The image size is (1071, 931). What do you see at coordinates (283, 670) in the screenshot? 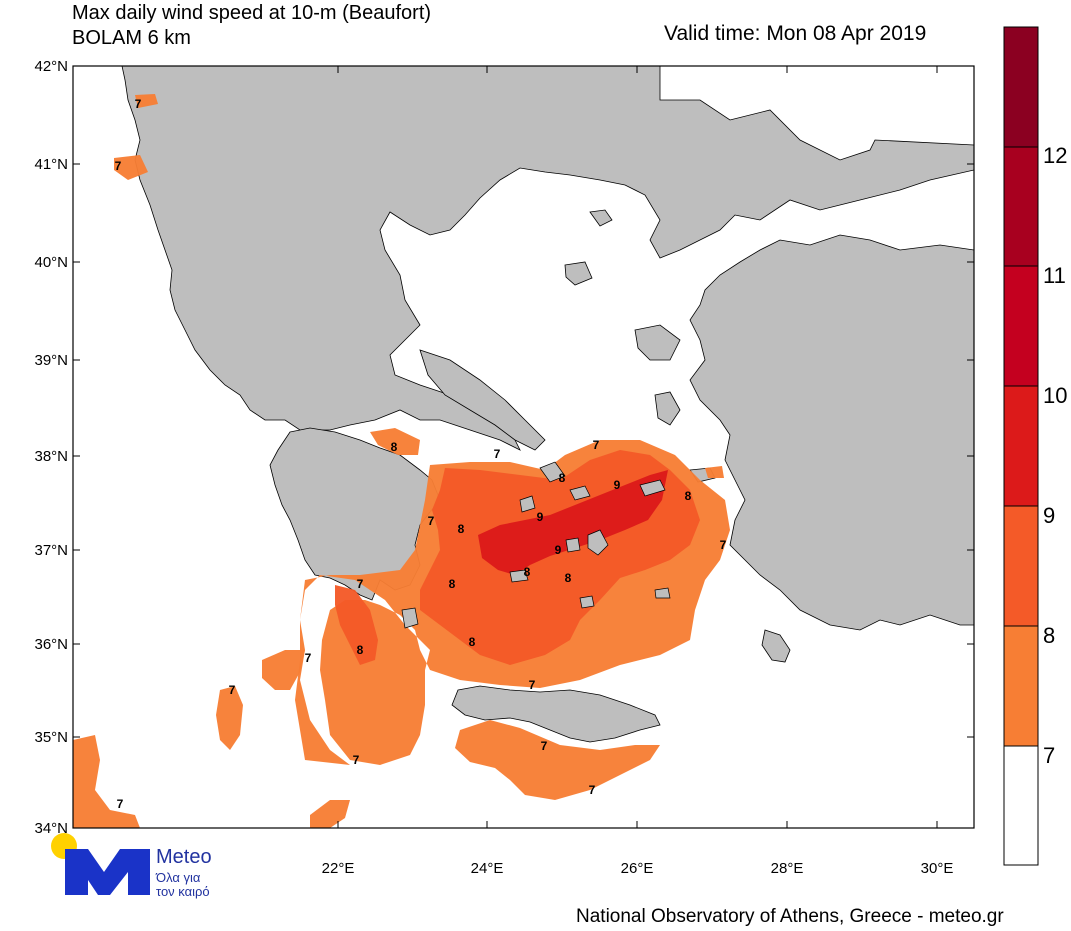
I see `wind-band-7-ionian2` at bounding box center [283, 670].